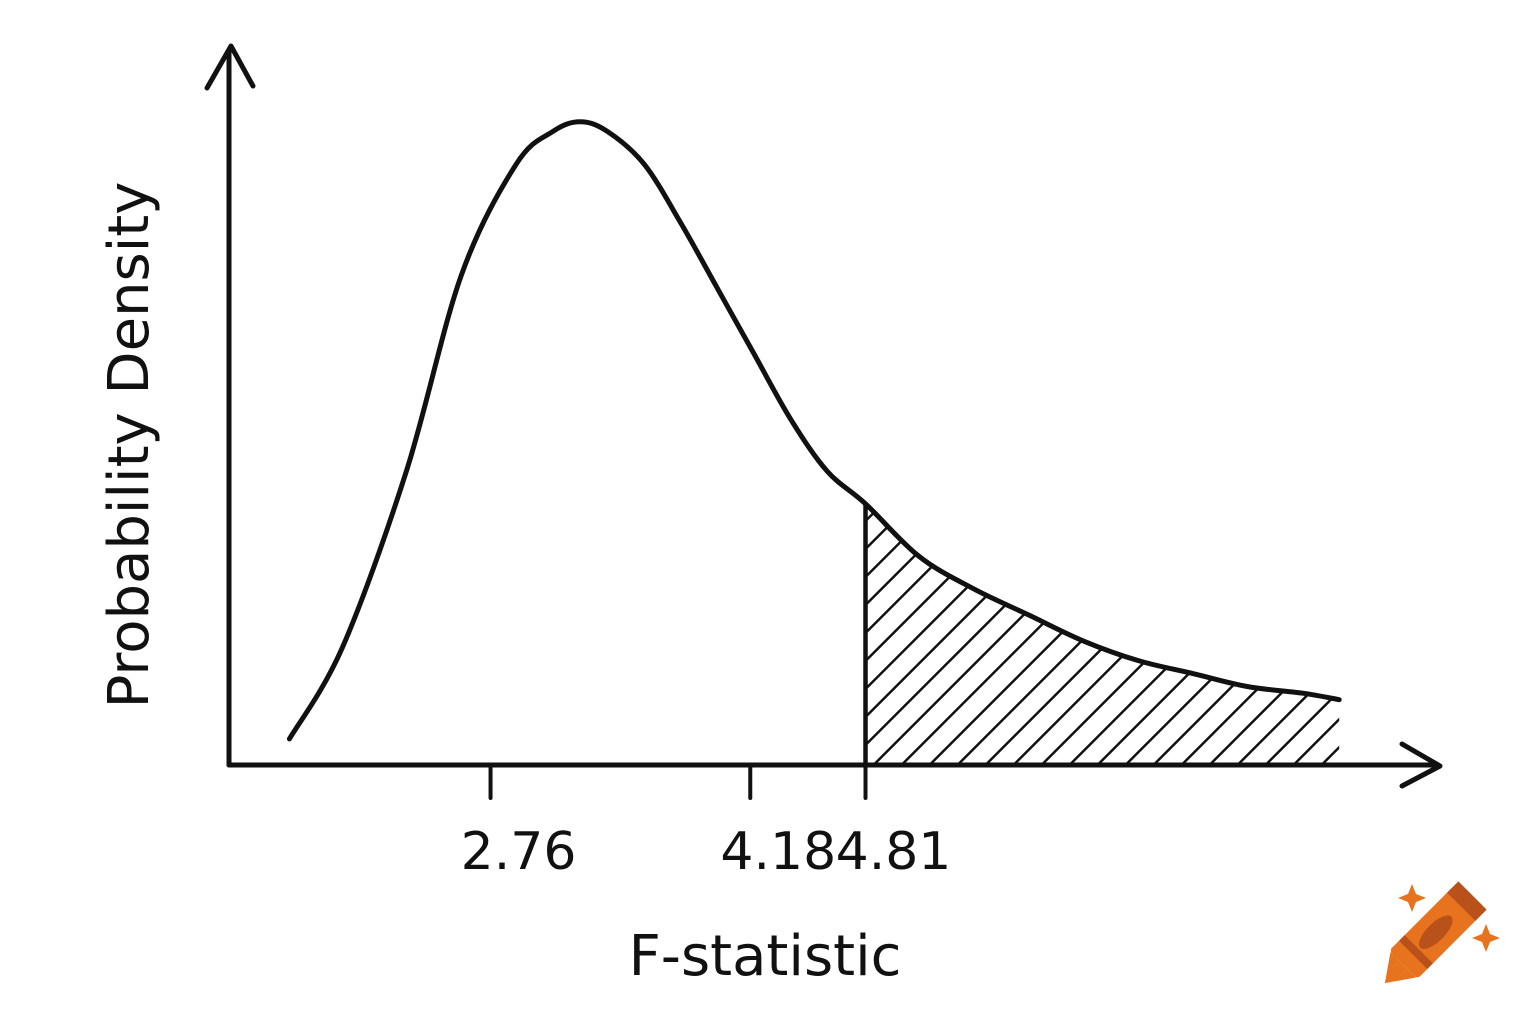 Image resolution: width=1536 pixels, height=1024 pixels. I want to click on y-axis-arrow, so click(230, 67).